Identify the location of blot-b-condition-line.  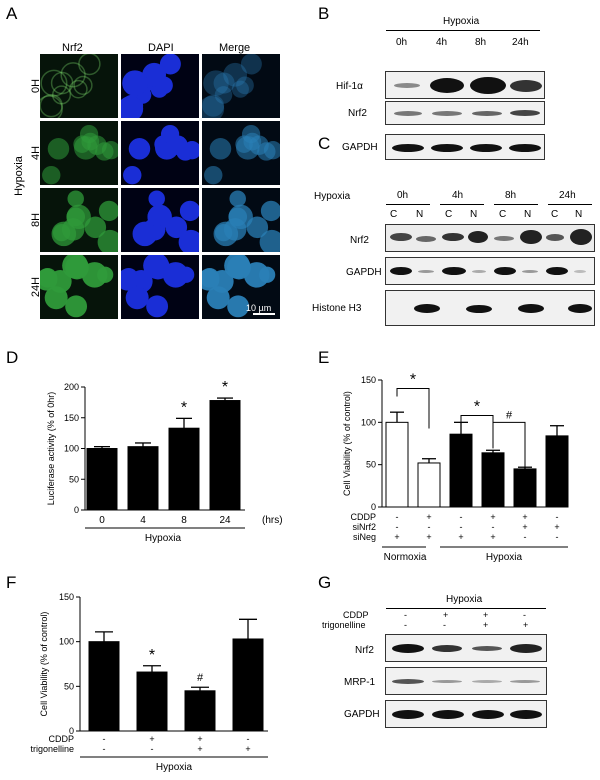
(463, 30).